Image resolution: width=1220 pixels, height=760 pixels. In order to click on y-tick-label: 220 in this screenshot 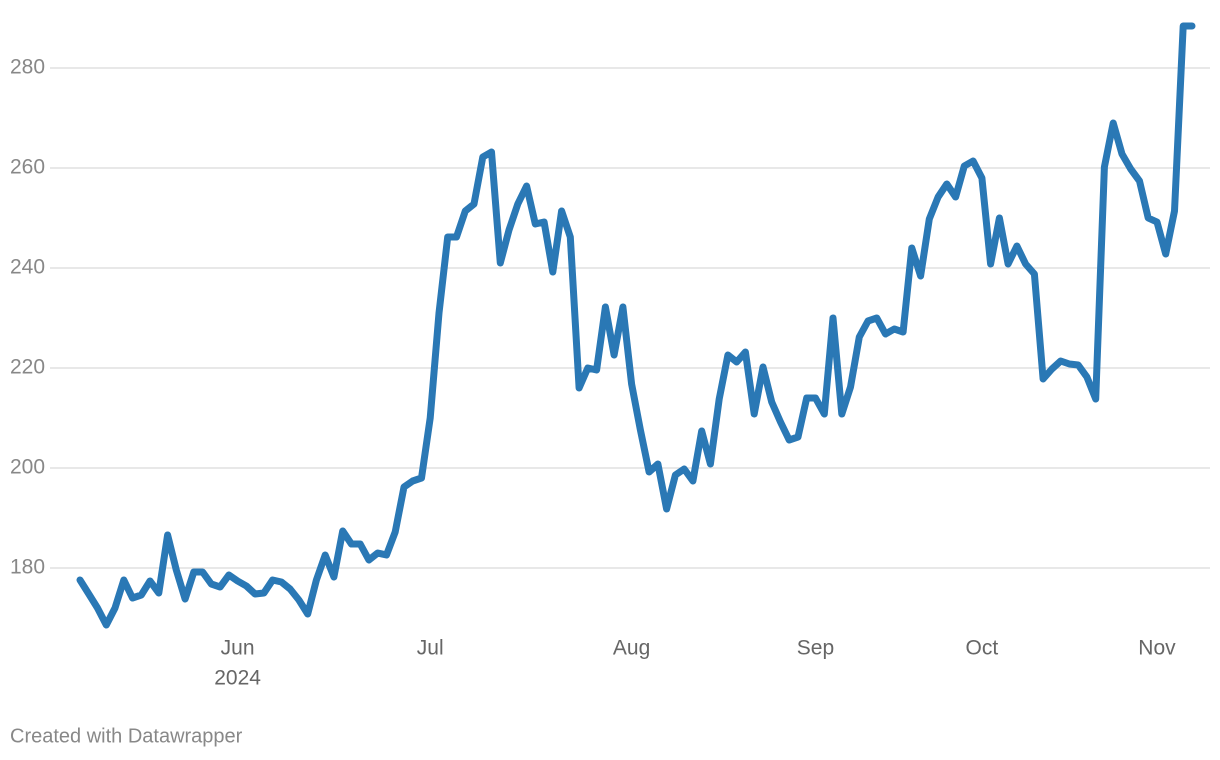, I will do `click(27, 367)`.